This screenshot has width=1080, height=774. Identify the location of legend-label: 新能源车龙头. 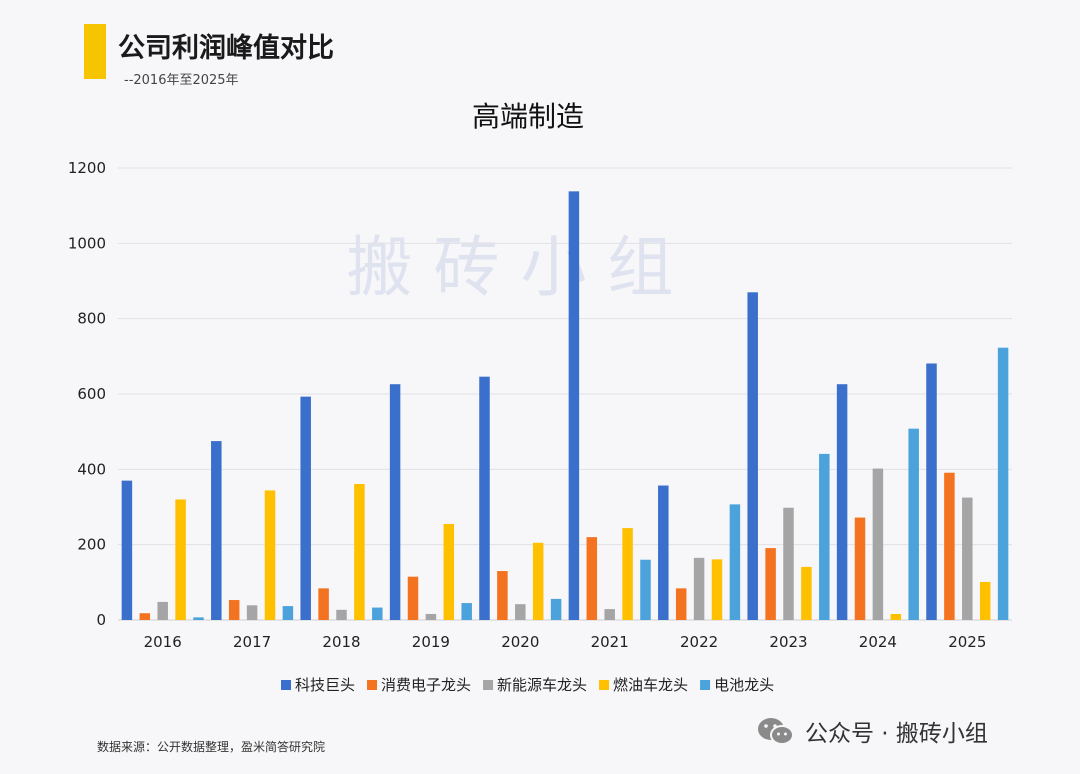
(542, 685).